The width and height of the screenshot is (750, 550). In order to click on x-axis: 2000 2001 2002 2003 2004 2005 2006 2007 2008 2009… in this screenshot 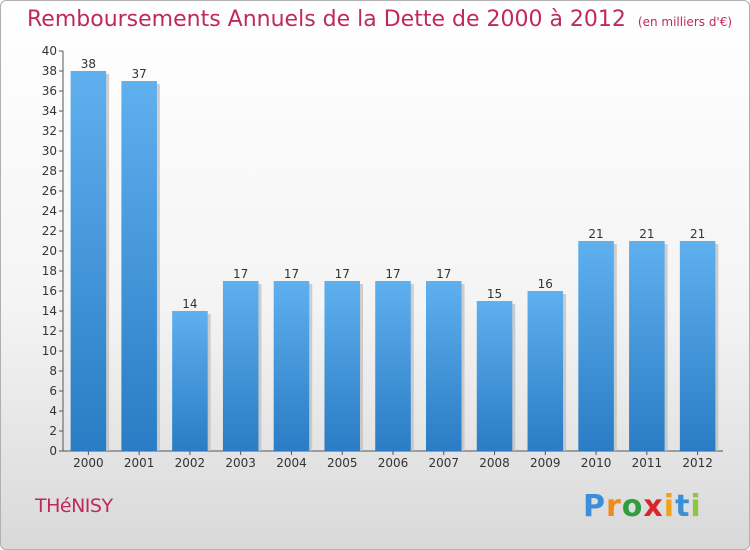, I will do `click(393, 460)`.